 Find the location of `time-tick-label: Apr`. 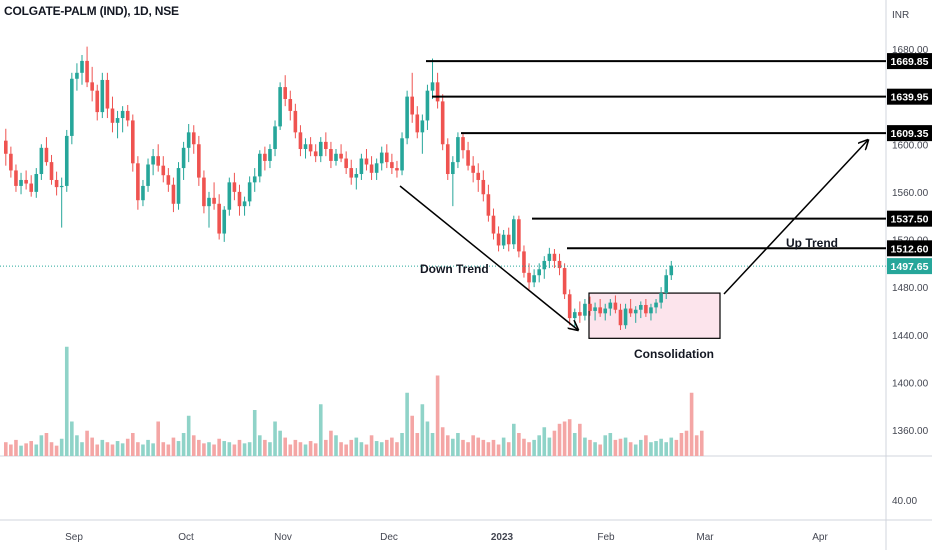

time-tick-label: Apr is located at coordinates (820, 537).